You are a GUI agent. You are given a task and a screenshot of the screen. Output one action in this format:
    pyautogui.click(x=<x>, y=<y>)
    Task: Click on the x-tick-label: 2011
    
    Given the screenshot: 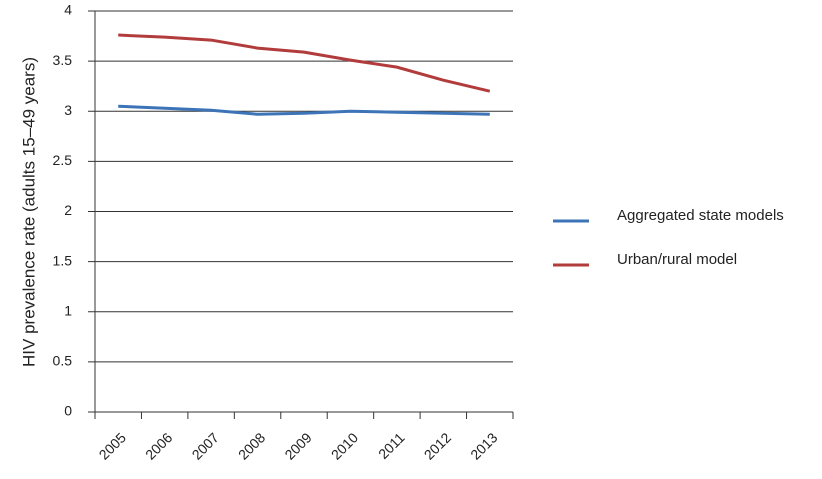 What is the action you would take?
    pyautogui.click(x=391, y=445)
    